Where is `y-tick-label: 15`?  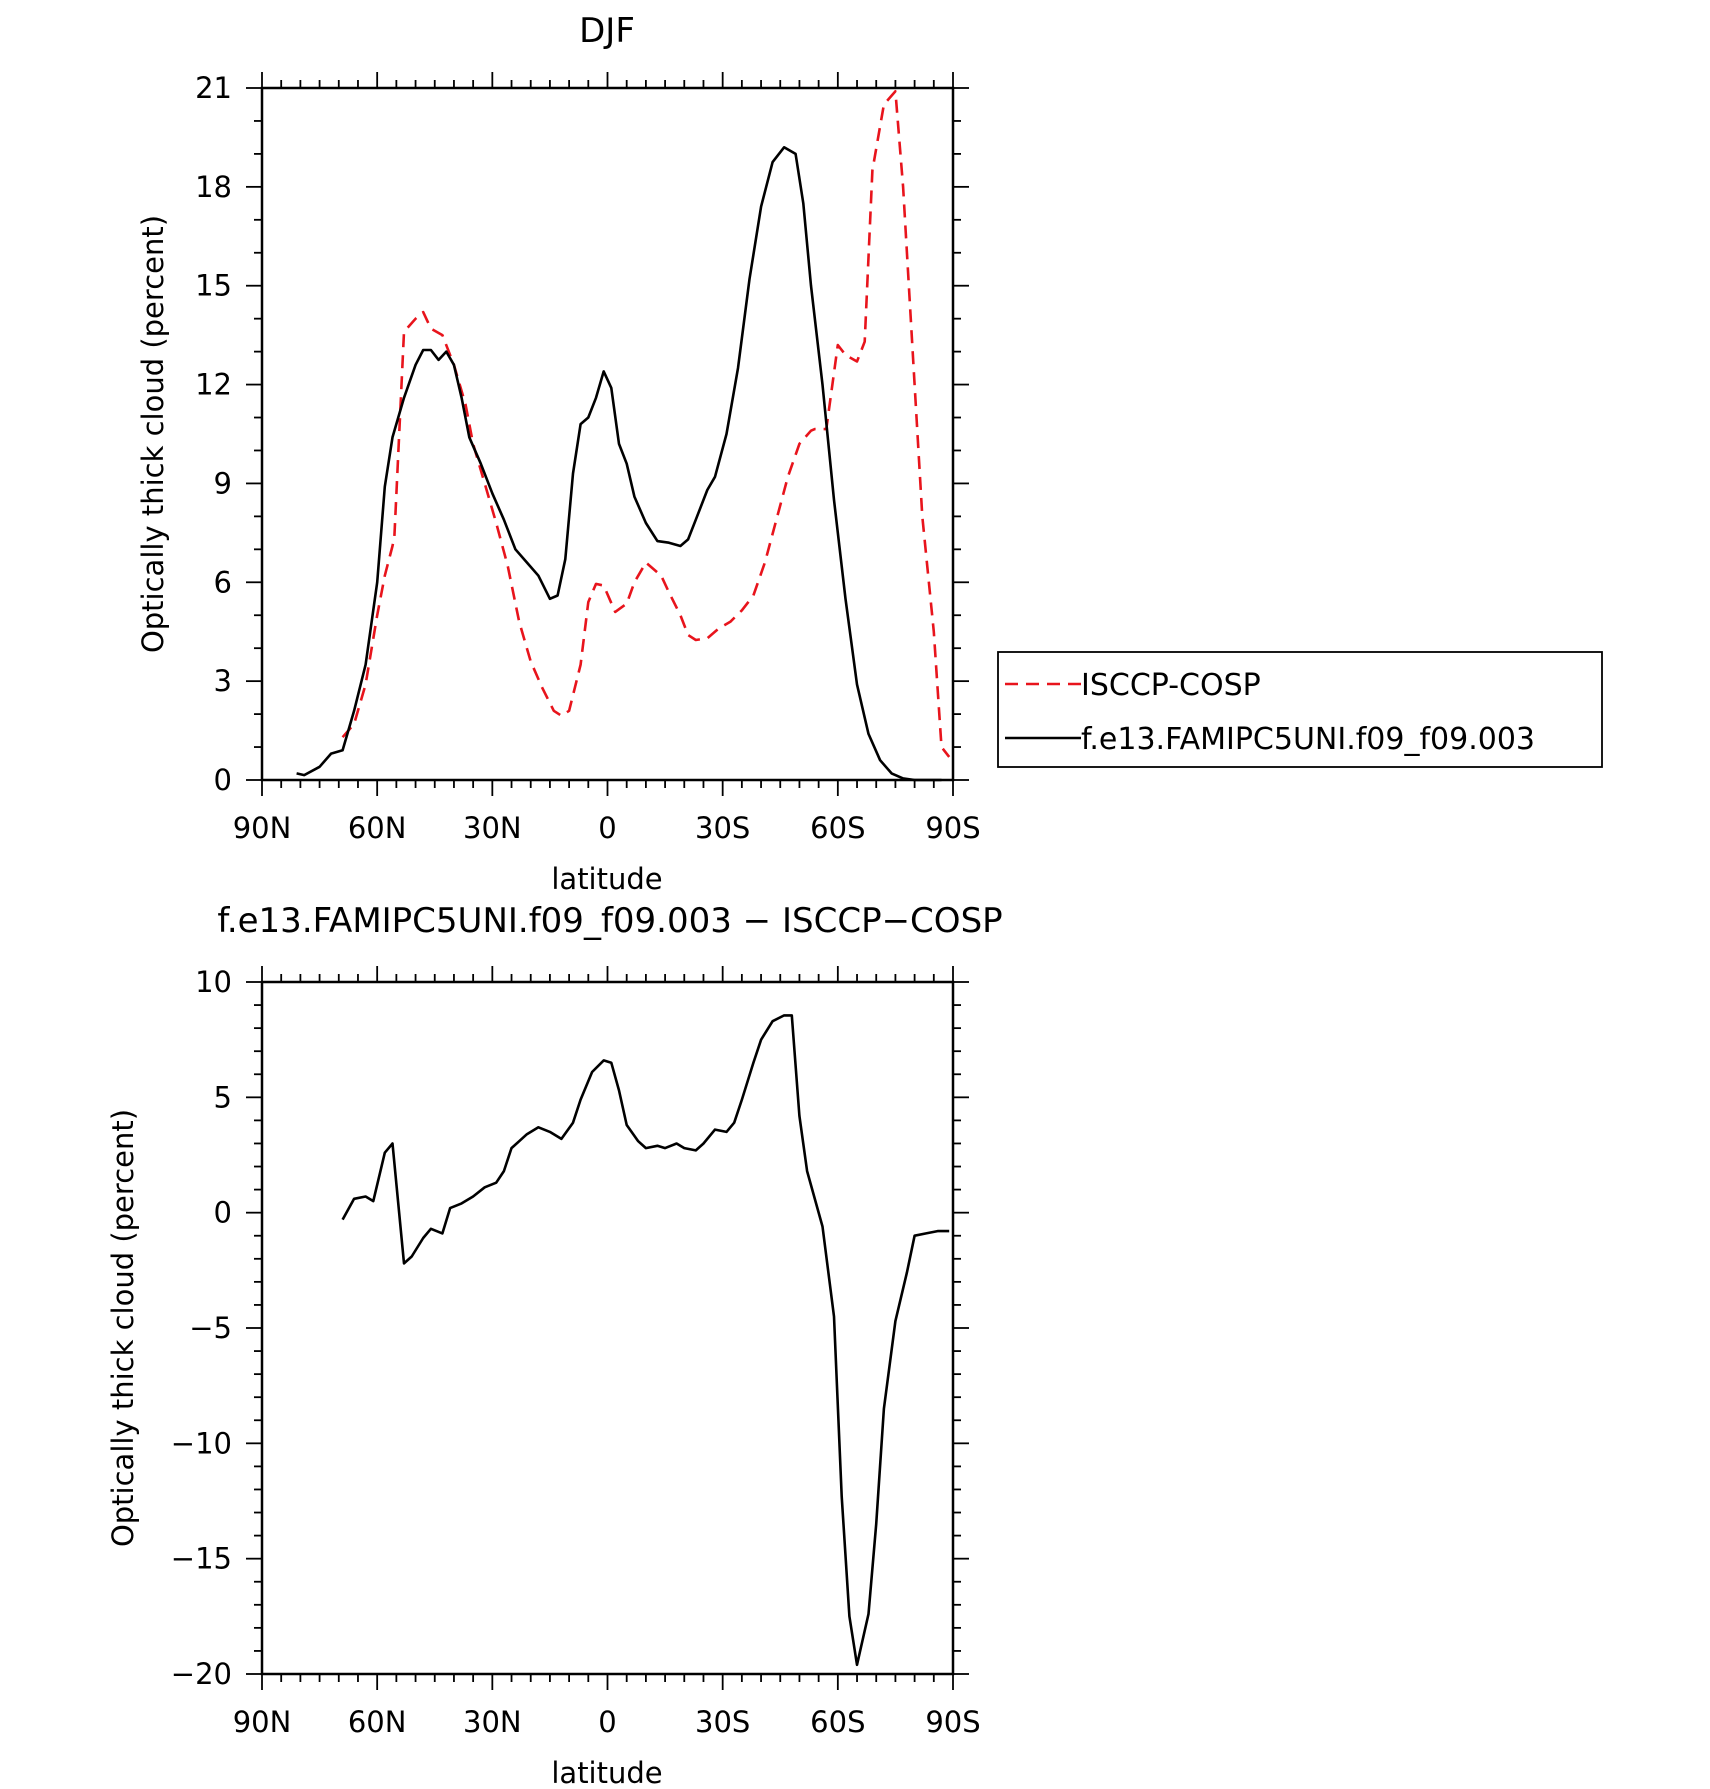 y-tick-label: 15 is located at coordinates (213, 286).